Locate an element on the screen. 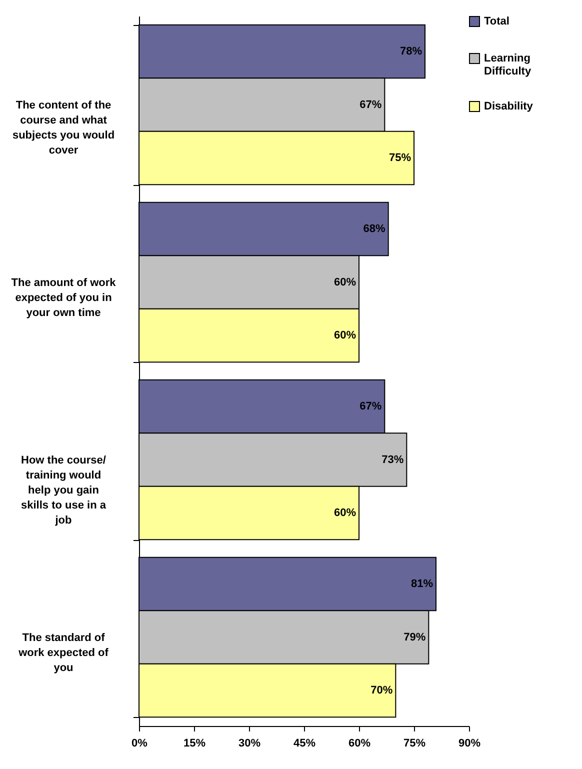 This screenshot has width=582, height=769. y-tick-label: The amount of work expected of you in your own time is located at coordinates (64, 297).